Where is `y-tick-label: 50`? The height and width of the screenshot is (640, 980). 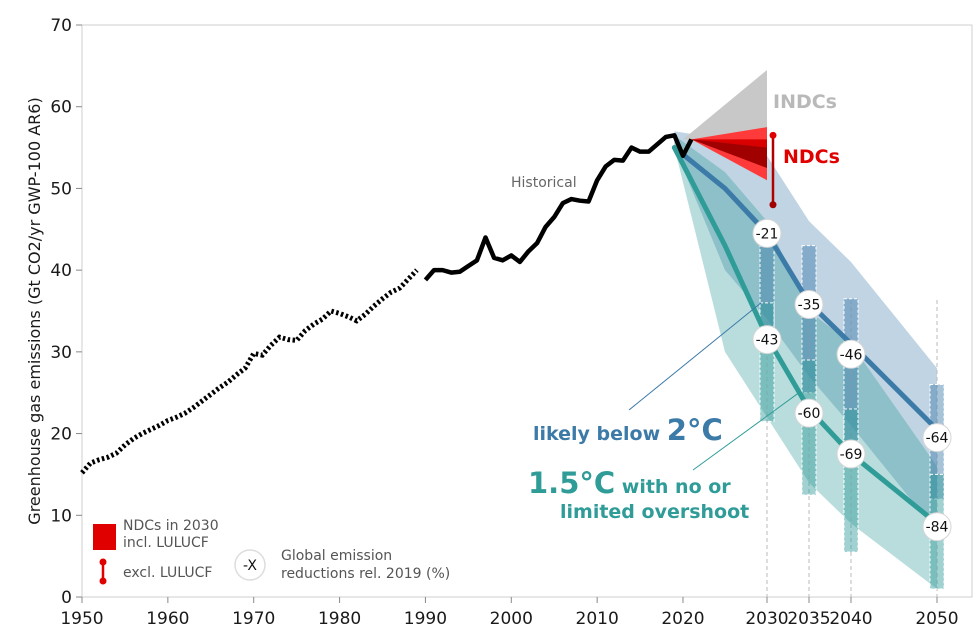
y-tick-label: 50 is located at coordinates (61, 189).